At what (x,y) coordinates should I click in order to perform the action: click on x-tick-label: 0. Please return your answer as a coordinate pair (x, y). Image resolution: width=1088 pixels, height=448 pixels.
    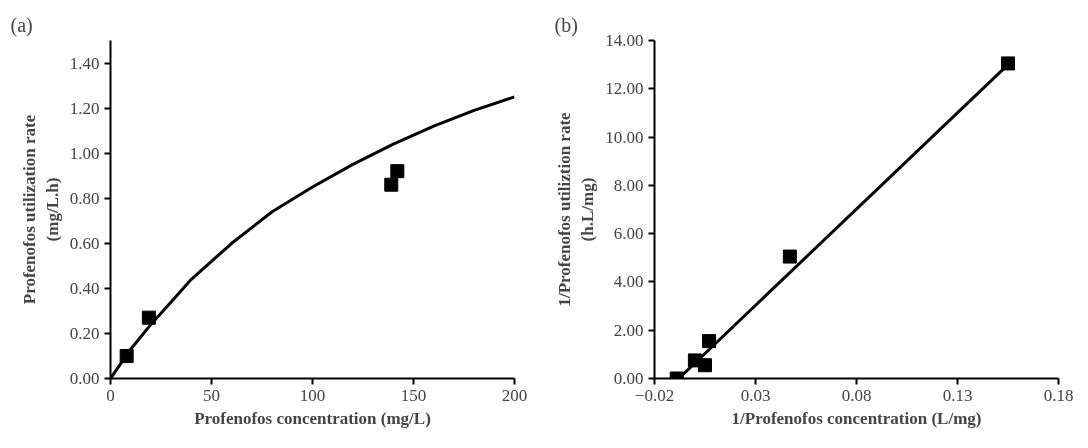
    Looking at the image, I should click on (110, 395).